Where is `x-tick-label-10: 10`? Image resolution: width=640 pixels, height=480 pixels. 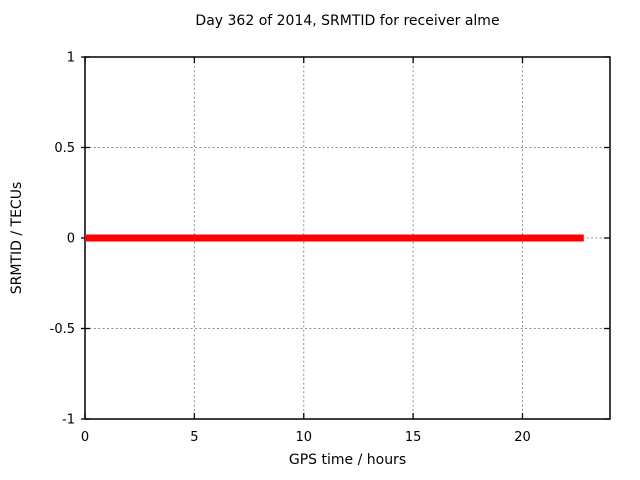
x-tick-label-10: 10 is located at coordinates (303, 437).